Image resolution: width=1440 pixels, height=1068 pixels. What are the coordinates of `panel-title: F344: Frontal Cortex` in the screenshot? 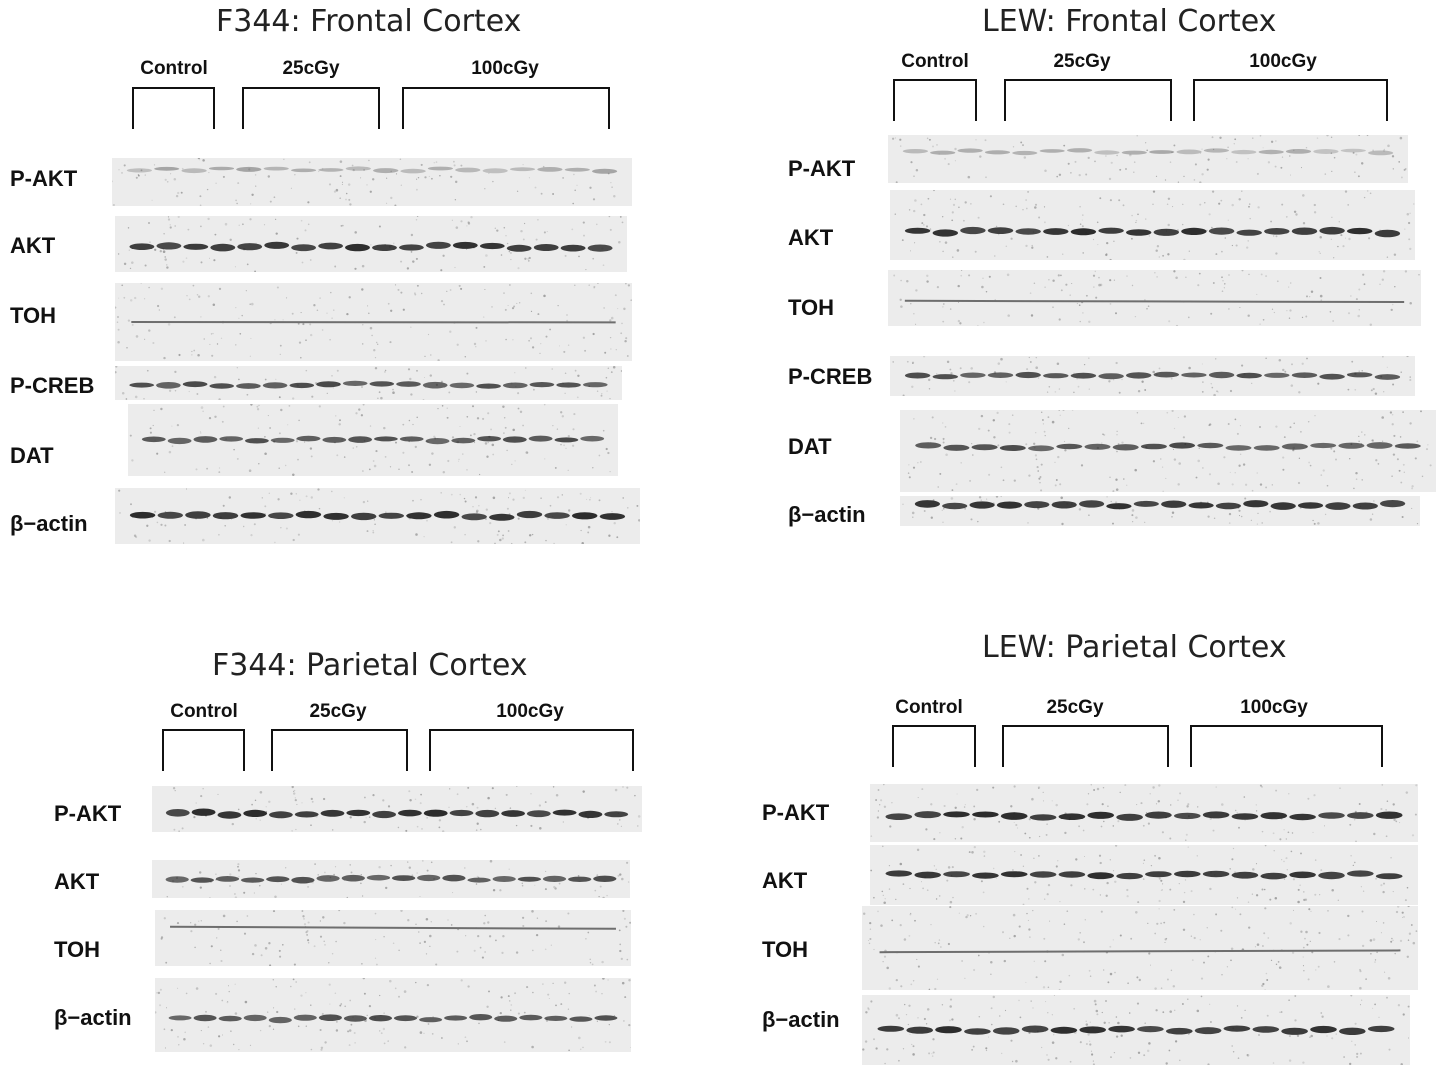 It's located at (369, 21).